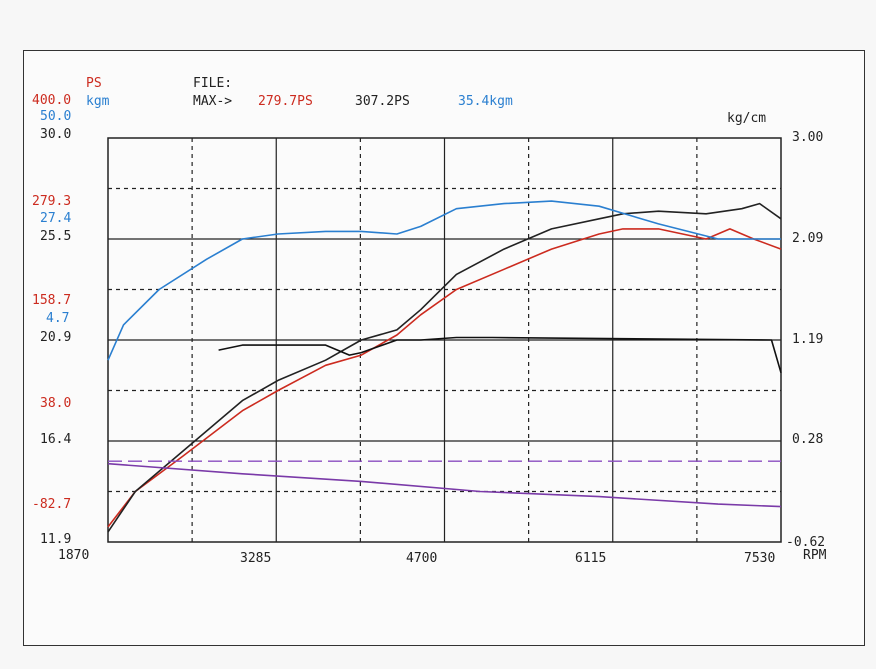 Image resolution: width=876 pixels, height=669 pixels. What do you see at coordinates (815, 555) in the screenshot?
I see `x-axis-unit: RPM` at bounding box center [815, 555].